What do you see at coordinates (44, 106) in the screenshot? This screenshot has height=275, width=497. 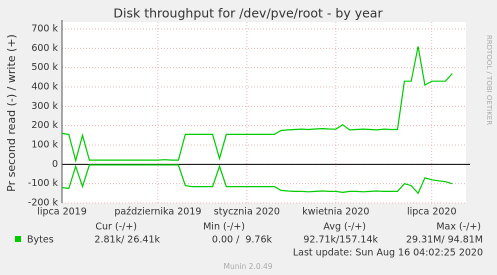 I see `y-tick-label: 300 k` at bounding box center [44, 106].